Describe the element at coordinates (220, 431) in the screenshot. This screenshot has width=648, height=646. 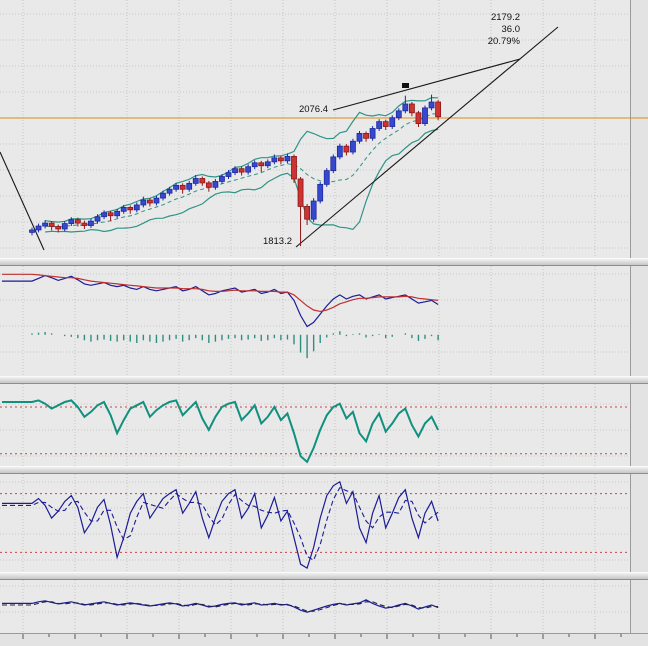
I see `oscillator-line` at that location.